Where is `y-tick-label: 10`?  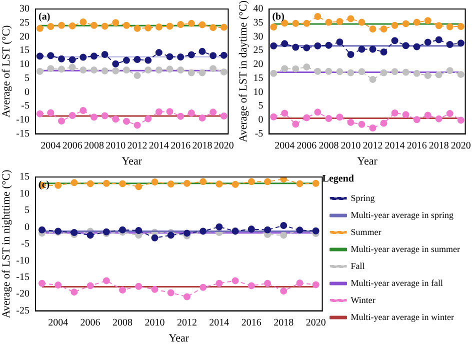 y-tick-label: 10 is located at coordinates (25, 64).